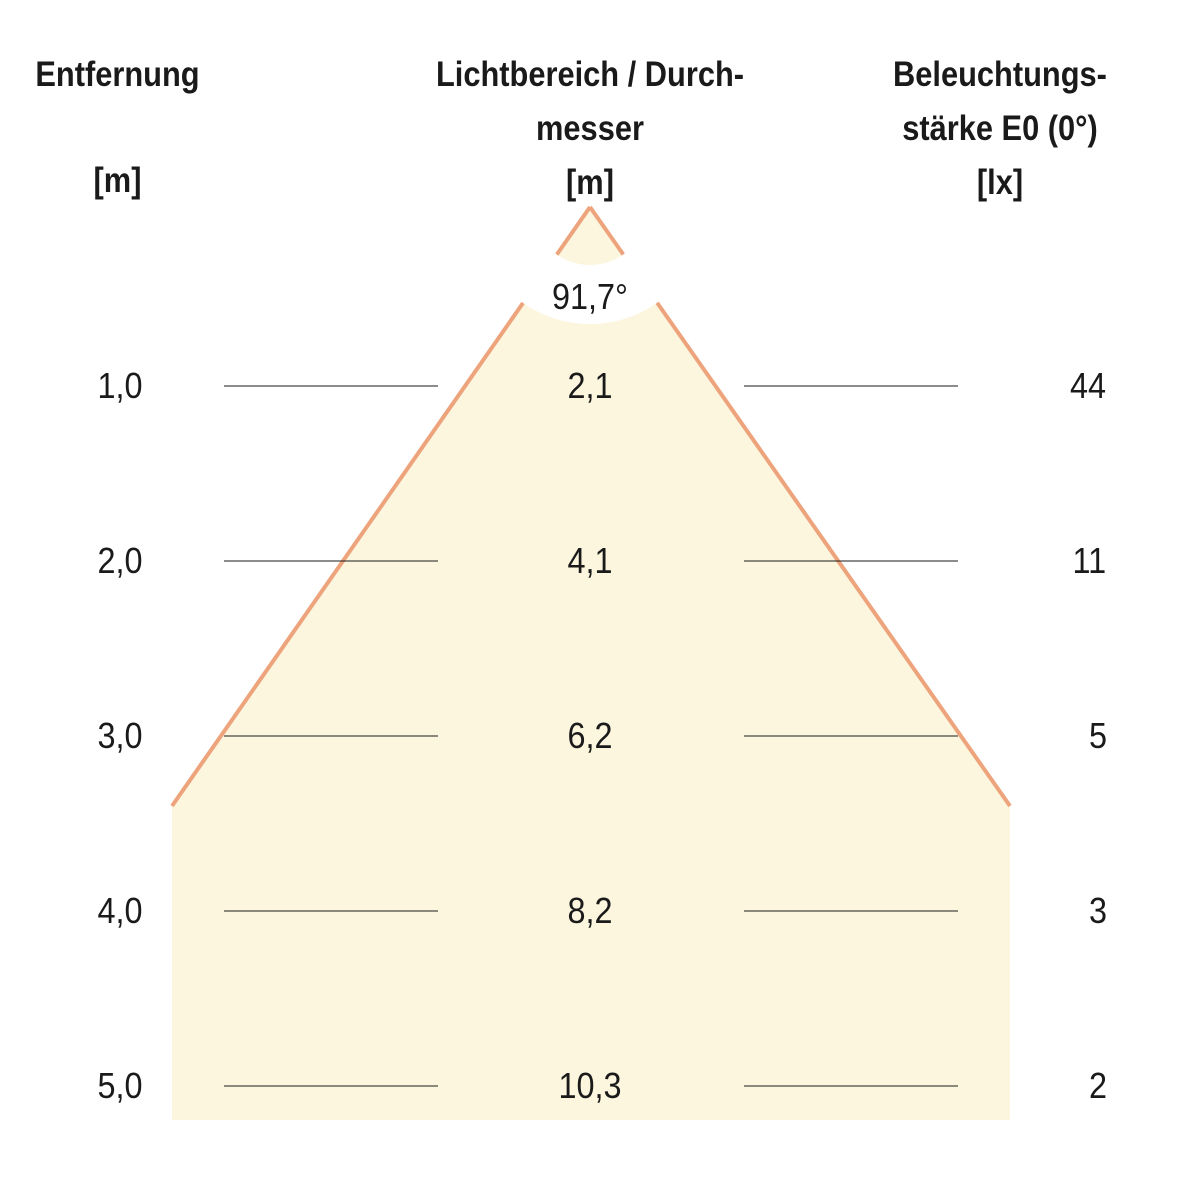  Describe the element at coordinates (590, 1085) in the screenshot. I see `row-diameter: 10,3` at that location.